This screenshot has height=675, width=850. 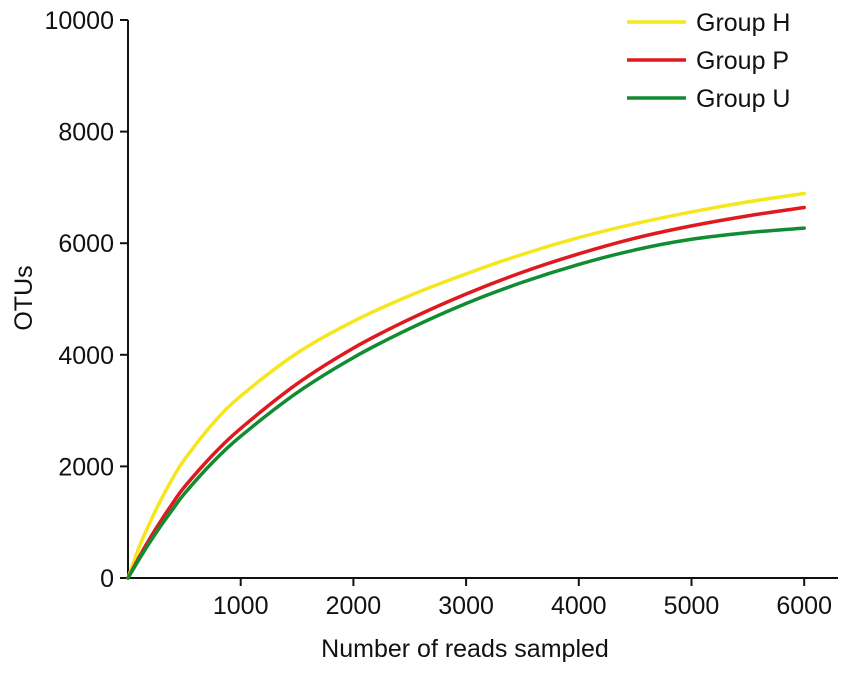 What do you see at coordinates (742, 61) in the screenshot?
I see `legend-label-group-p: Group P` at bounding box center [742, 61].